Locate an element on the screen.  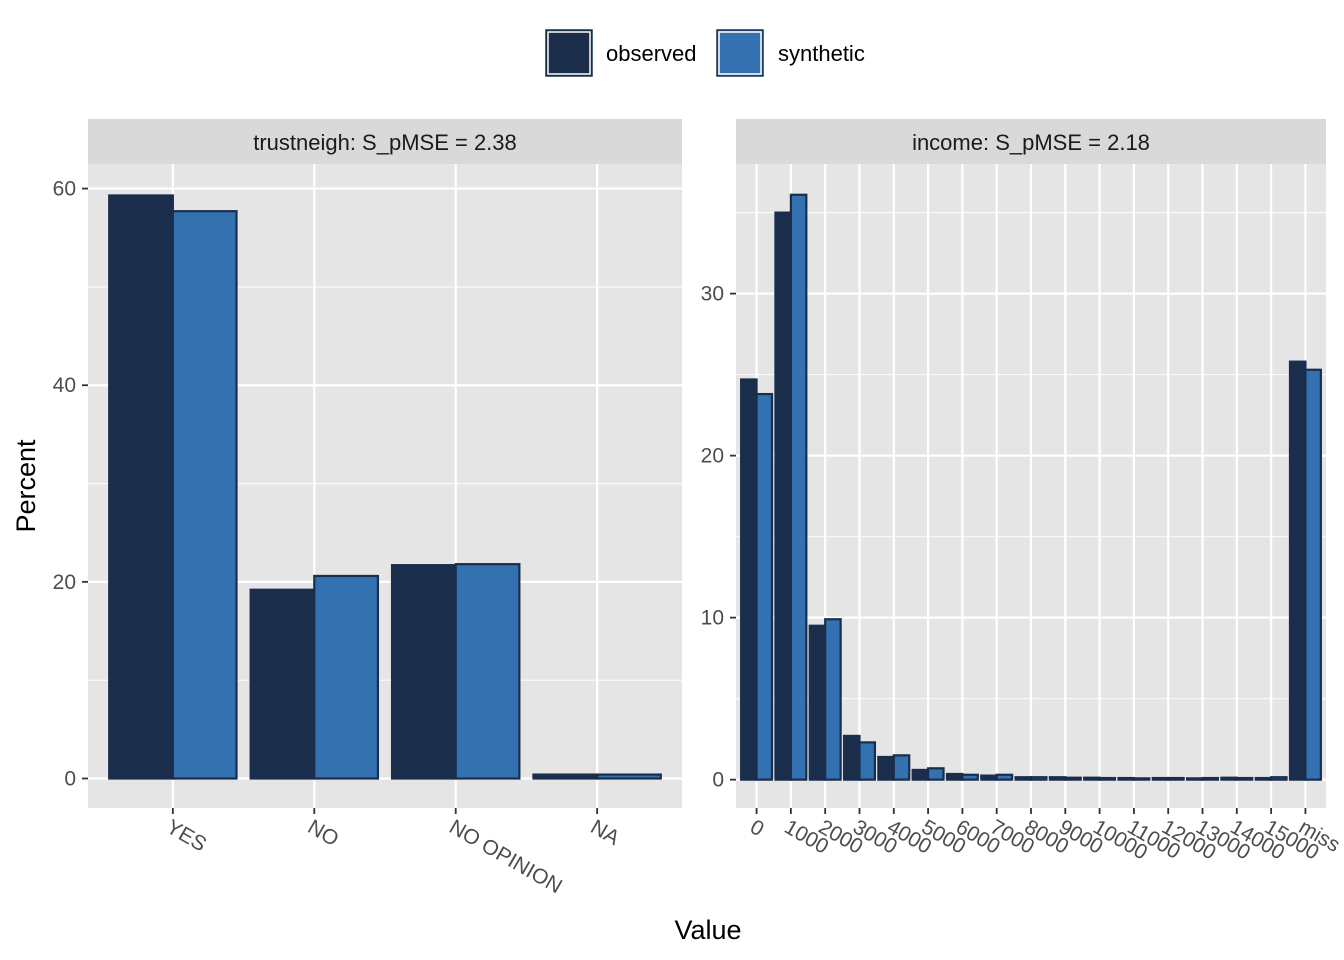
x-axis-trustneigh: YES NO NO OPINION NA is located at coordinates (392, 853).